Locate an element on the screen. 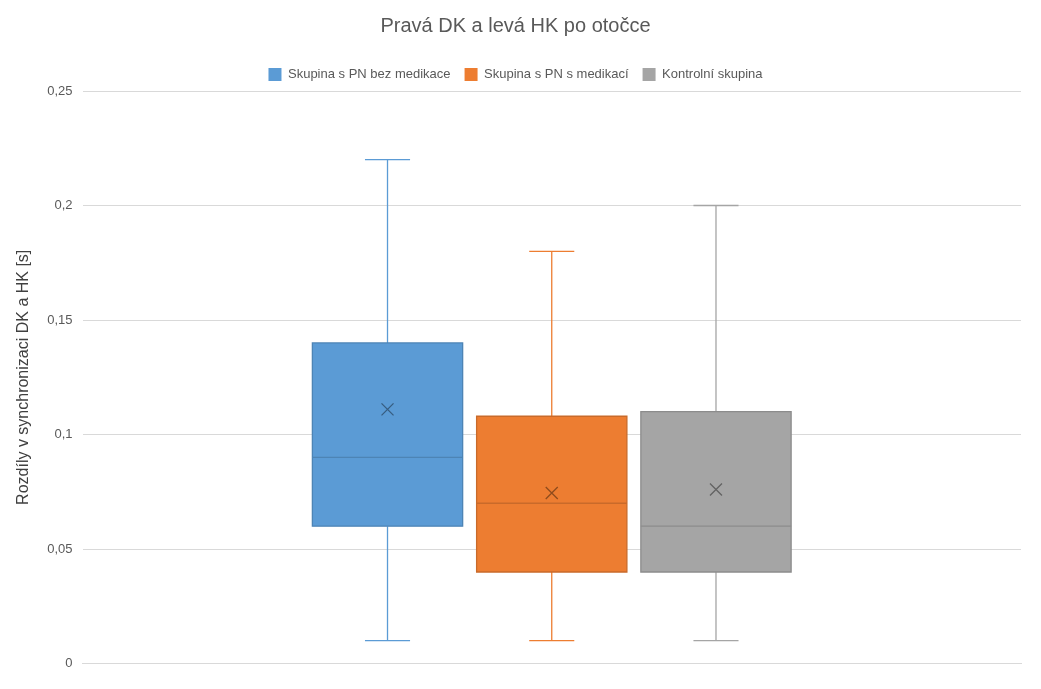  legend-label: Skupina s PN s medikací is located at coordinates (556, 74).